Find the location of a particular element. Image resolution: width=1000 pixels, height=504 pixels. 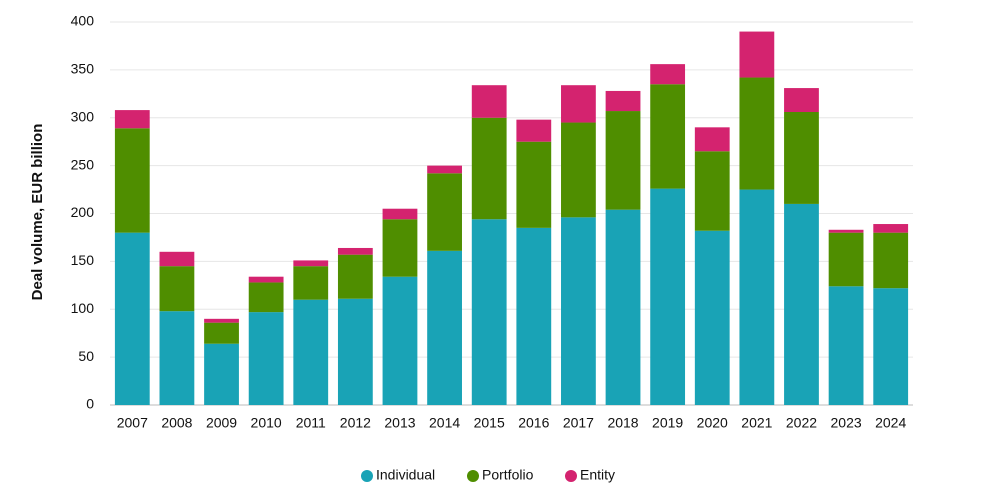

x-tick-label: 2010 is located at coordinates (266, 423).